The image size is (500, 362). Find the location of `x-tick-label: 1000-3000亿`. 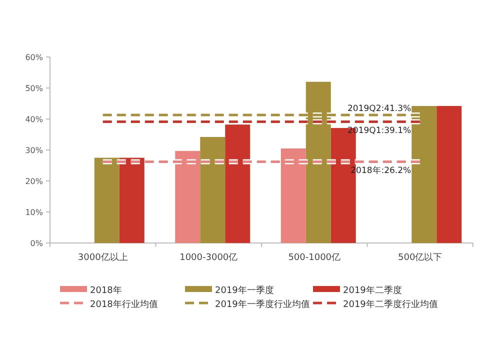

x-tick-label: 1000-3000亿 is located at coordinates (209, 257).